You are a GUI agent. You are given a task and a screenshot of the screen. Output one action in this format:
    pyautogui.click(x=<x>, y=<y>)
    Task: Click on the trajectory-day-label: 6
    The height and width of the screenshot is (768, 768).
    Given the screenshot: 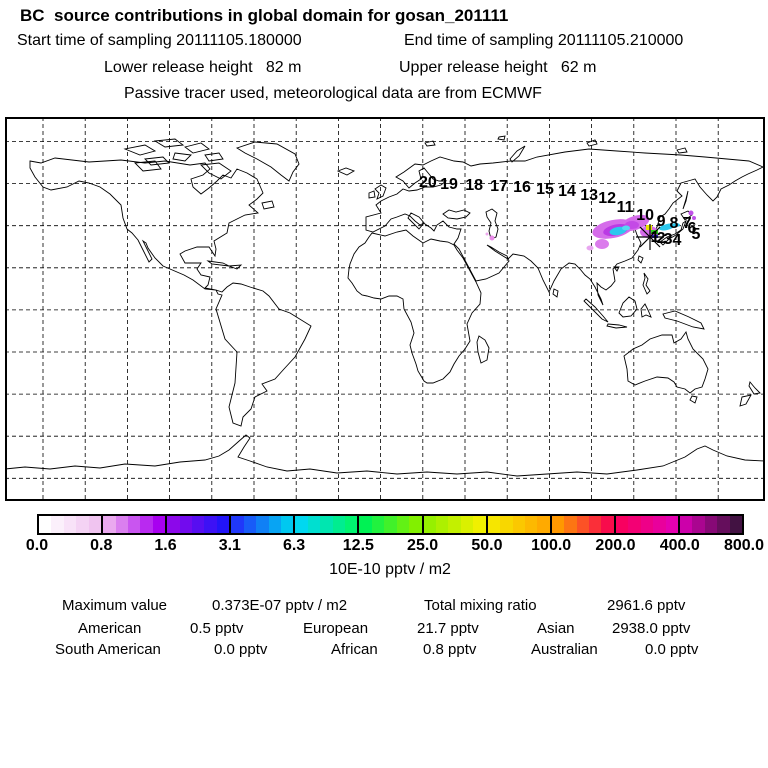 What is the action you would take?
    pyautogui.click(x=692, y=228)
    